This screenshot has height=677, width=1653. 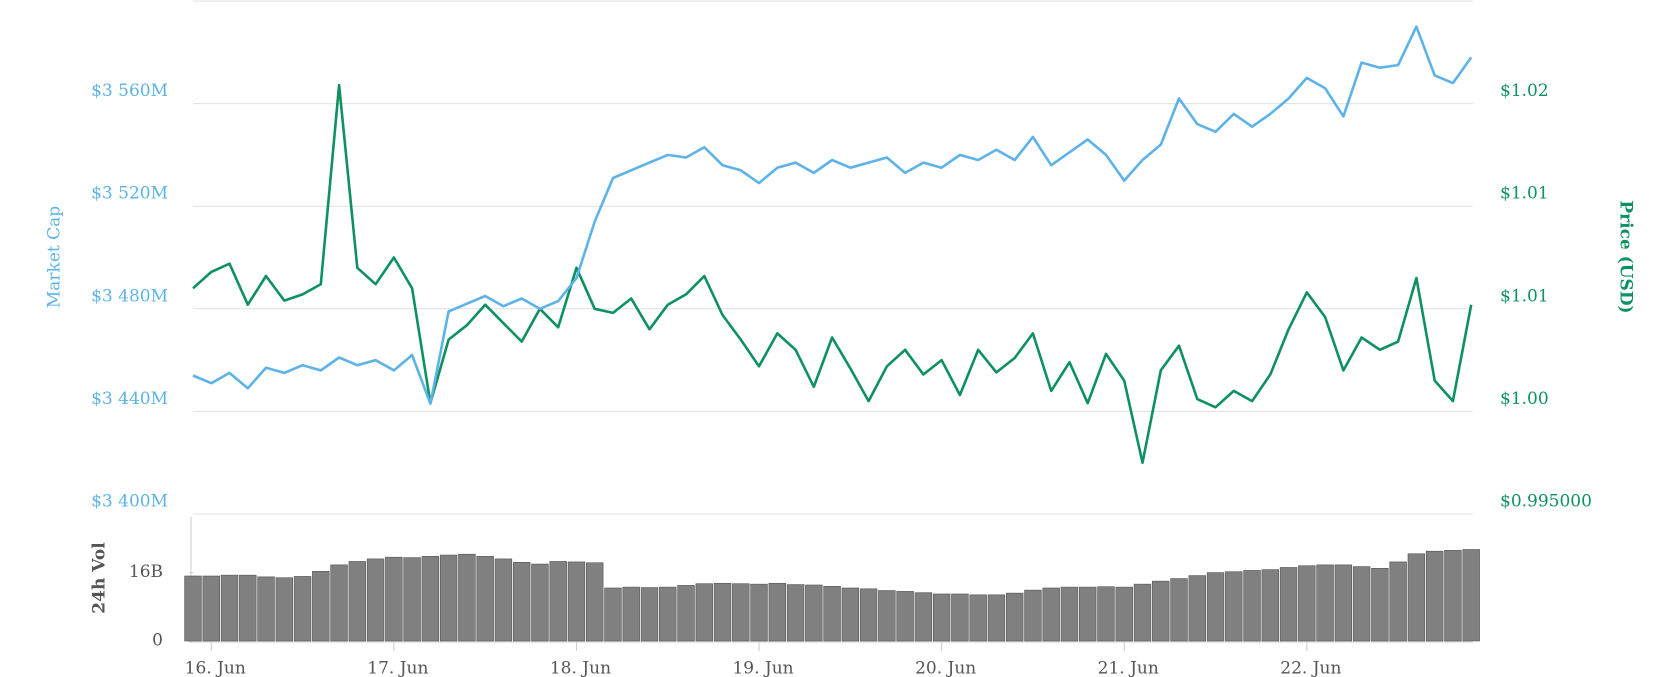 I want to click on x-tick-label: 20. Jun, so click(x=945, y=668).